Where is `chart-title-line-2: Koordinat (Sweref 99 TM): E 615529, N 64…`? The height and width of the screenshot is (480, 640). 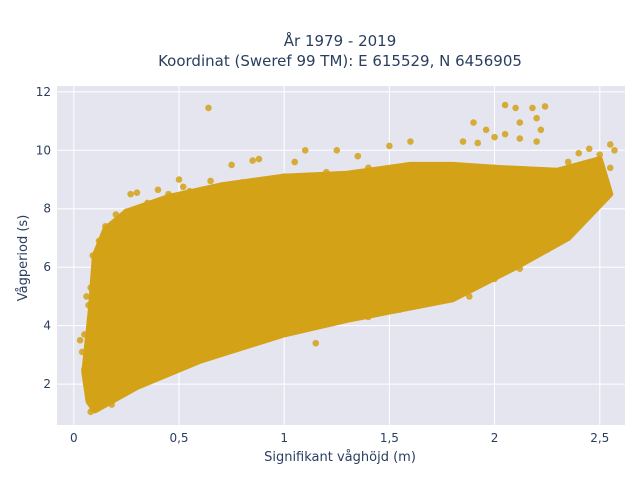
chart-title-line-2: Koordinat (Sweref 99 TM): E 615529, N 64… is located at coordinates (340, 61).